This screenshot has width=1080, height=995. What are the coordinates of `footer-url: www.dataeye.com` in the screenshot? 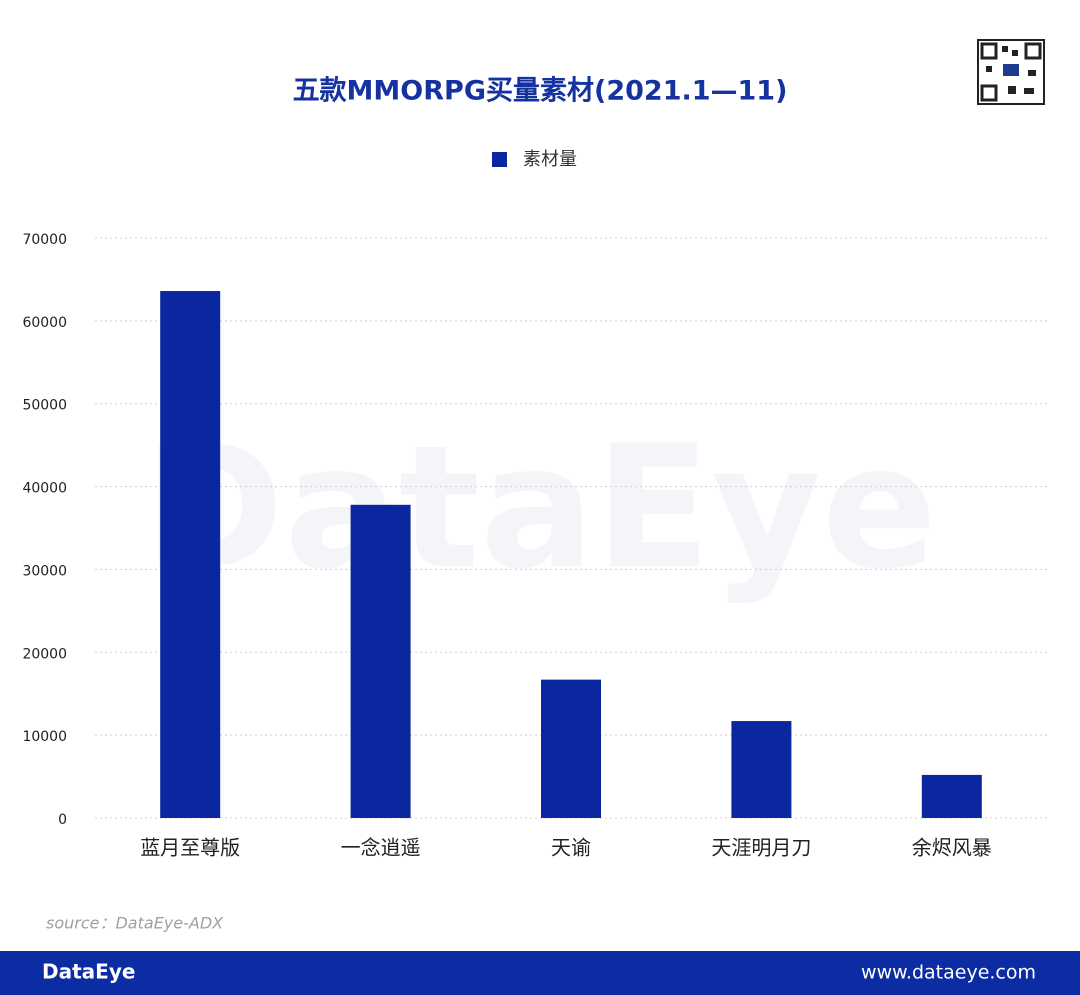 It's located at (948, 973).